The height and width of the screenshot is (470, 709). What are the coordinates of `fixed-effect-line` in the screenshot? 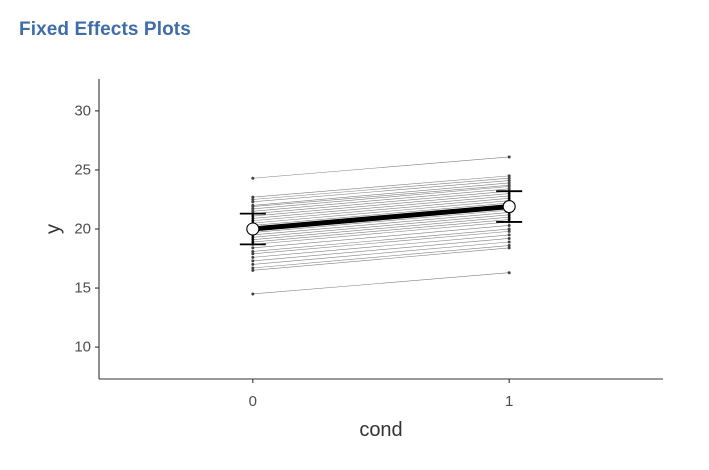 It's located at (381, 218).